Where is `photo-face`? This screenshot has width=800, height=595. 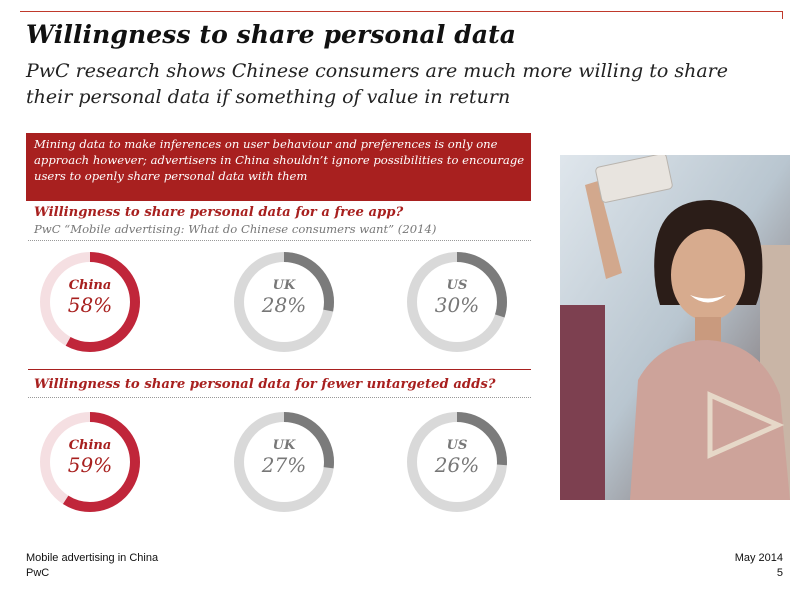
photo-face is located at coordinates (708, 275).